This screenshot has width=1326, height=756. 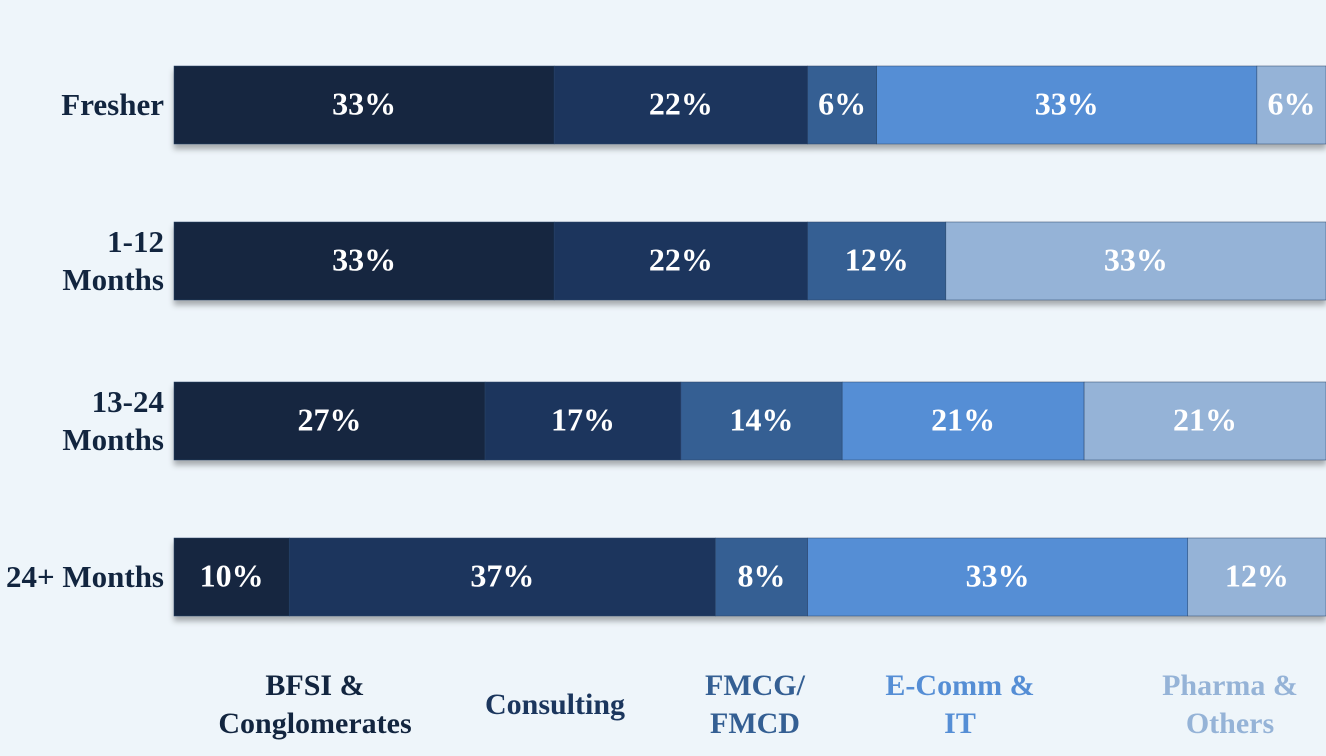 I want to click on data-label: 37%, so click(x=502, y=575).